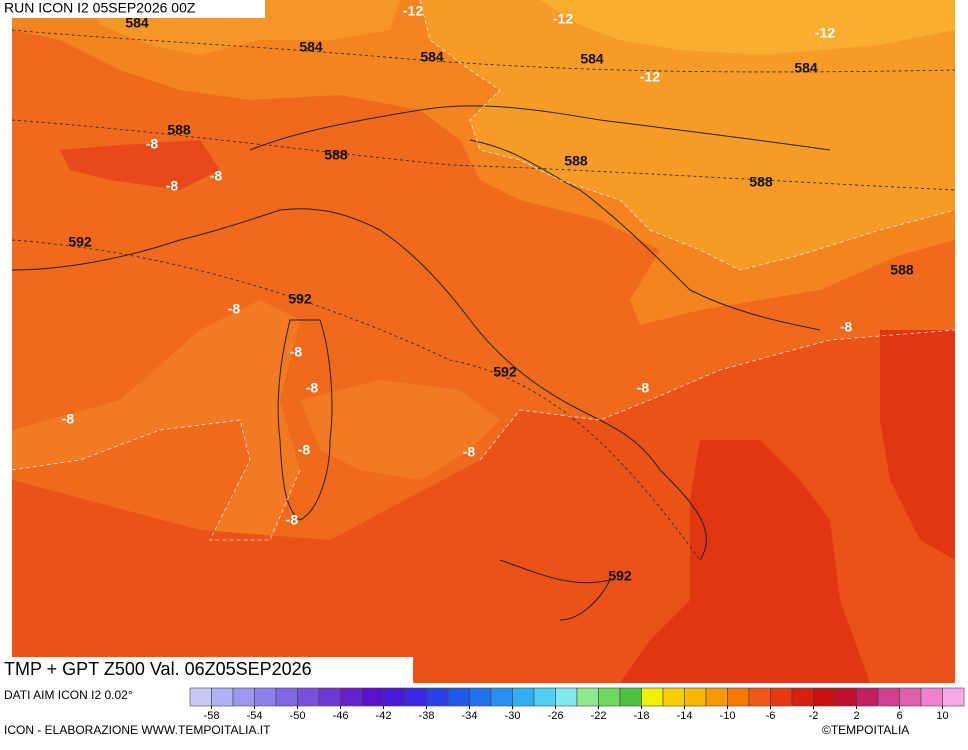 This screenshot has height=750, width=968. I want to click on colorbar-tick-label: -14, so click(685, 716).